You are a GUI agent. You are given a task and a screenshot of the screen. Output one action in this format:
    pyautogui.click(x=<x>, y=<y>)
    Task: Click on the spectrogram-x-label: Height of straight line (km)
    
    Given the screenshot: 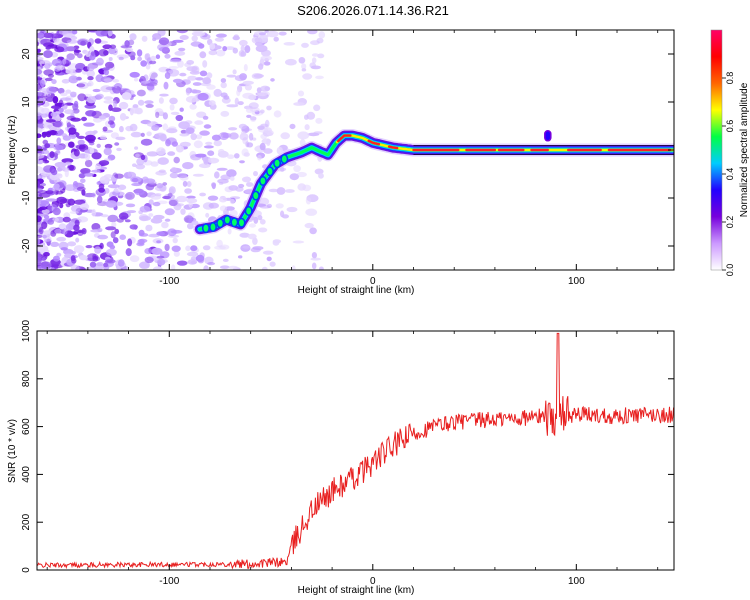 What is the action you would take?
    pyautogui.click(x=356, y=290)
    